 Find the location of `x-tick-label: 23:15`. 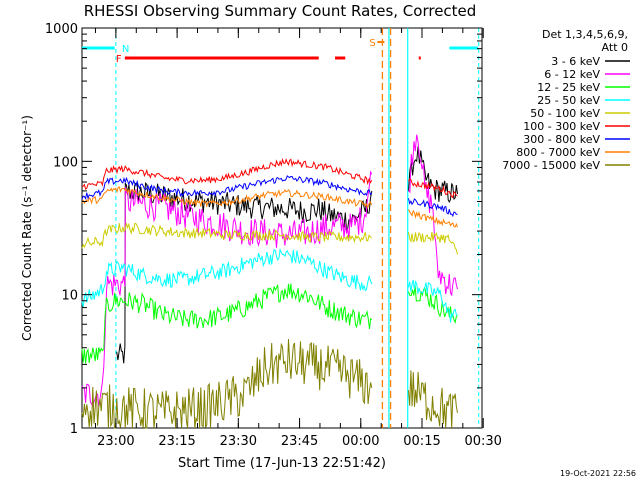

x-tick-label: 23:15 is located at coordinates (176, 441).